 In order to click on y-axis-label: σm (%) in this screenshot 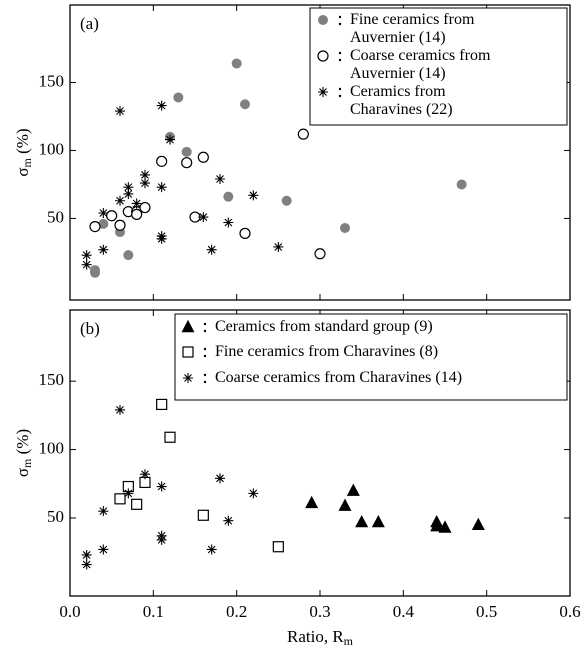, I will do `click(23, 453)`.